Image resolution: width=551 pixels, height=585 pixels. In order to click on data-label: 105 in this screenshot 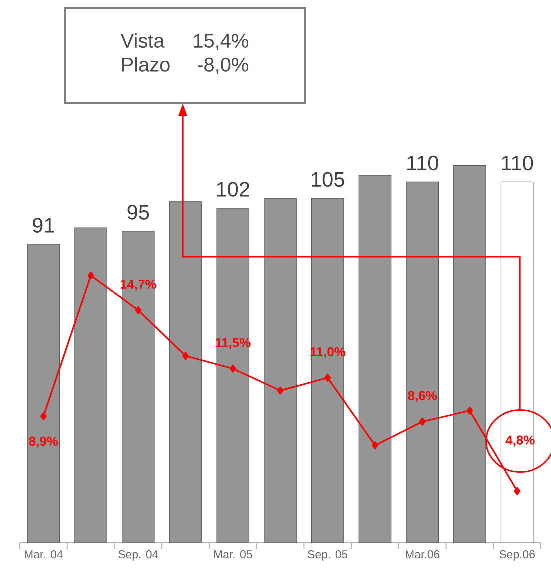, I will do `click(328, 180)`.